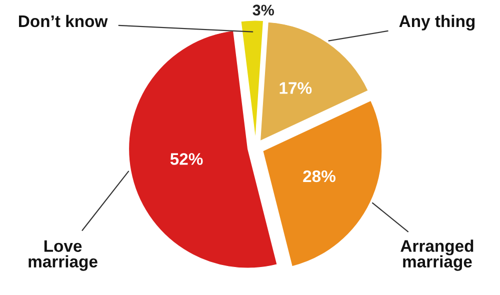 The height and width of the screenshot is (295, 500). What do you see at coordinates (437, 255) in the screenshot?
I see `slice-label: Arranged marriage` at bounding box center [437, 255].